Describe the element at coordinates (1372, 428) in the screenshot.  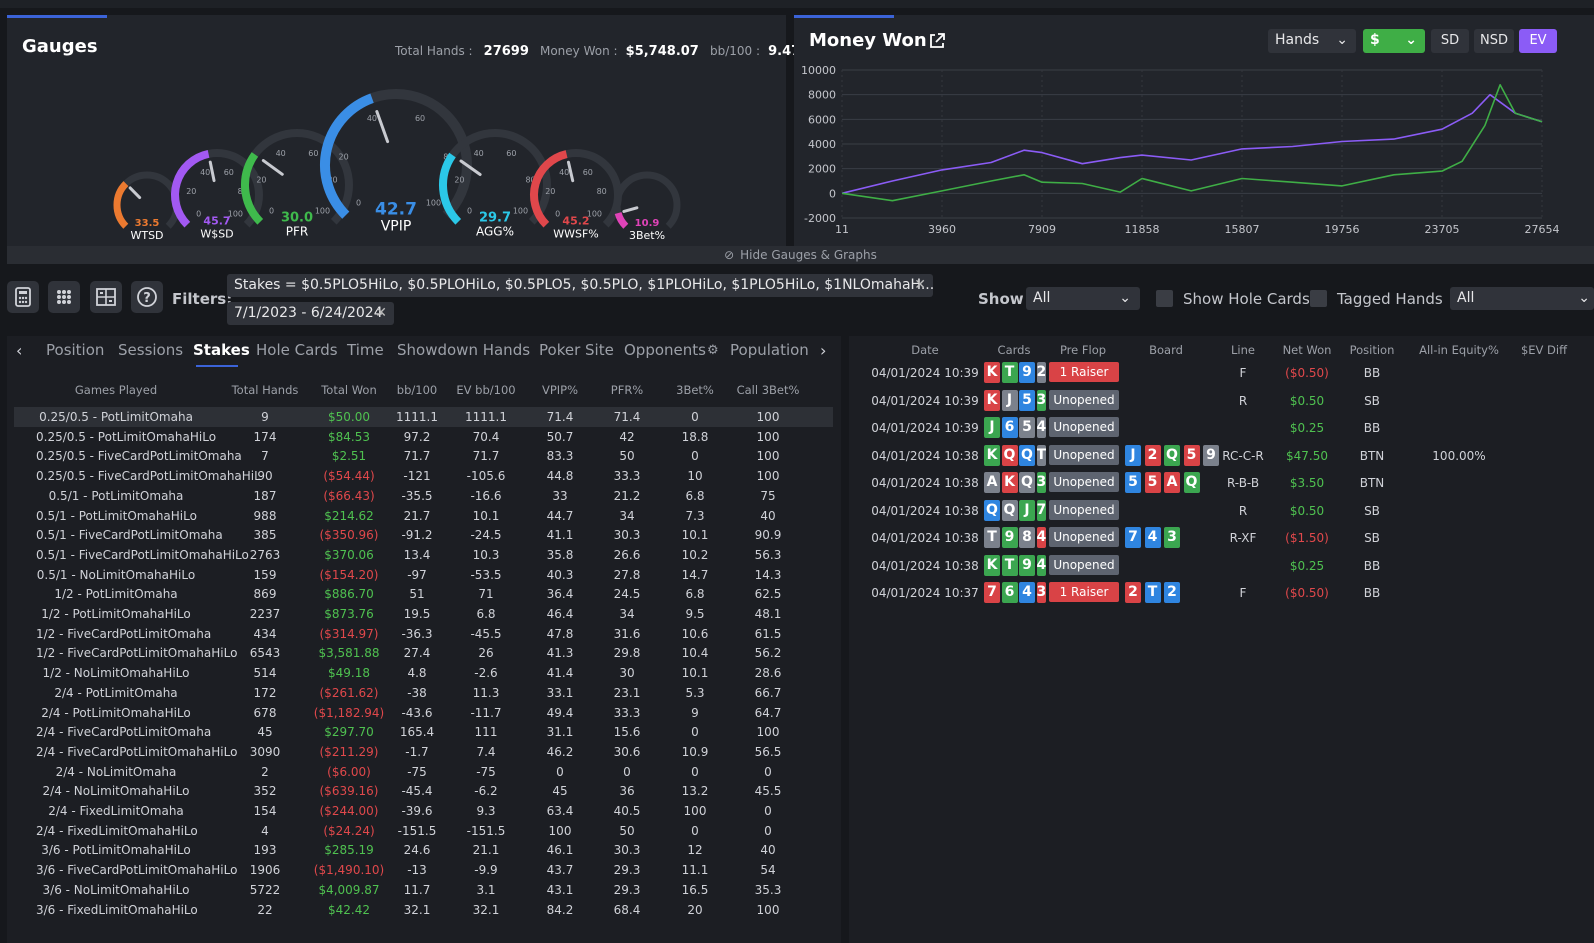
I see `hand-position: BB` at that location.